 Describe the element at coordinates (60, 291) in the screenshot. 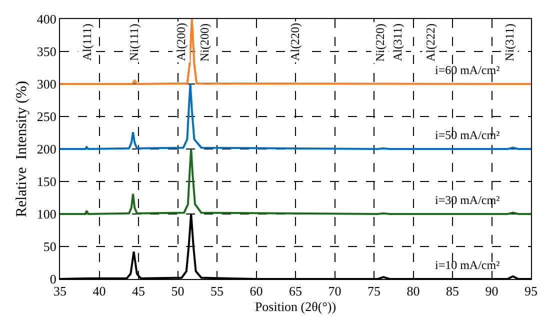

I see `x-tick-label: 35` at that location.